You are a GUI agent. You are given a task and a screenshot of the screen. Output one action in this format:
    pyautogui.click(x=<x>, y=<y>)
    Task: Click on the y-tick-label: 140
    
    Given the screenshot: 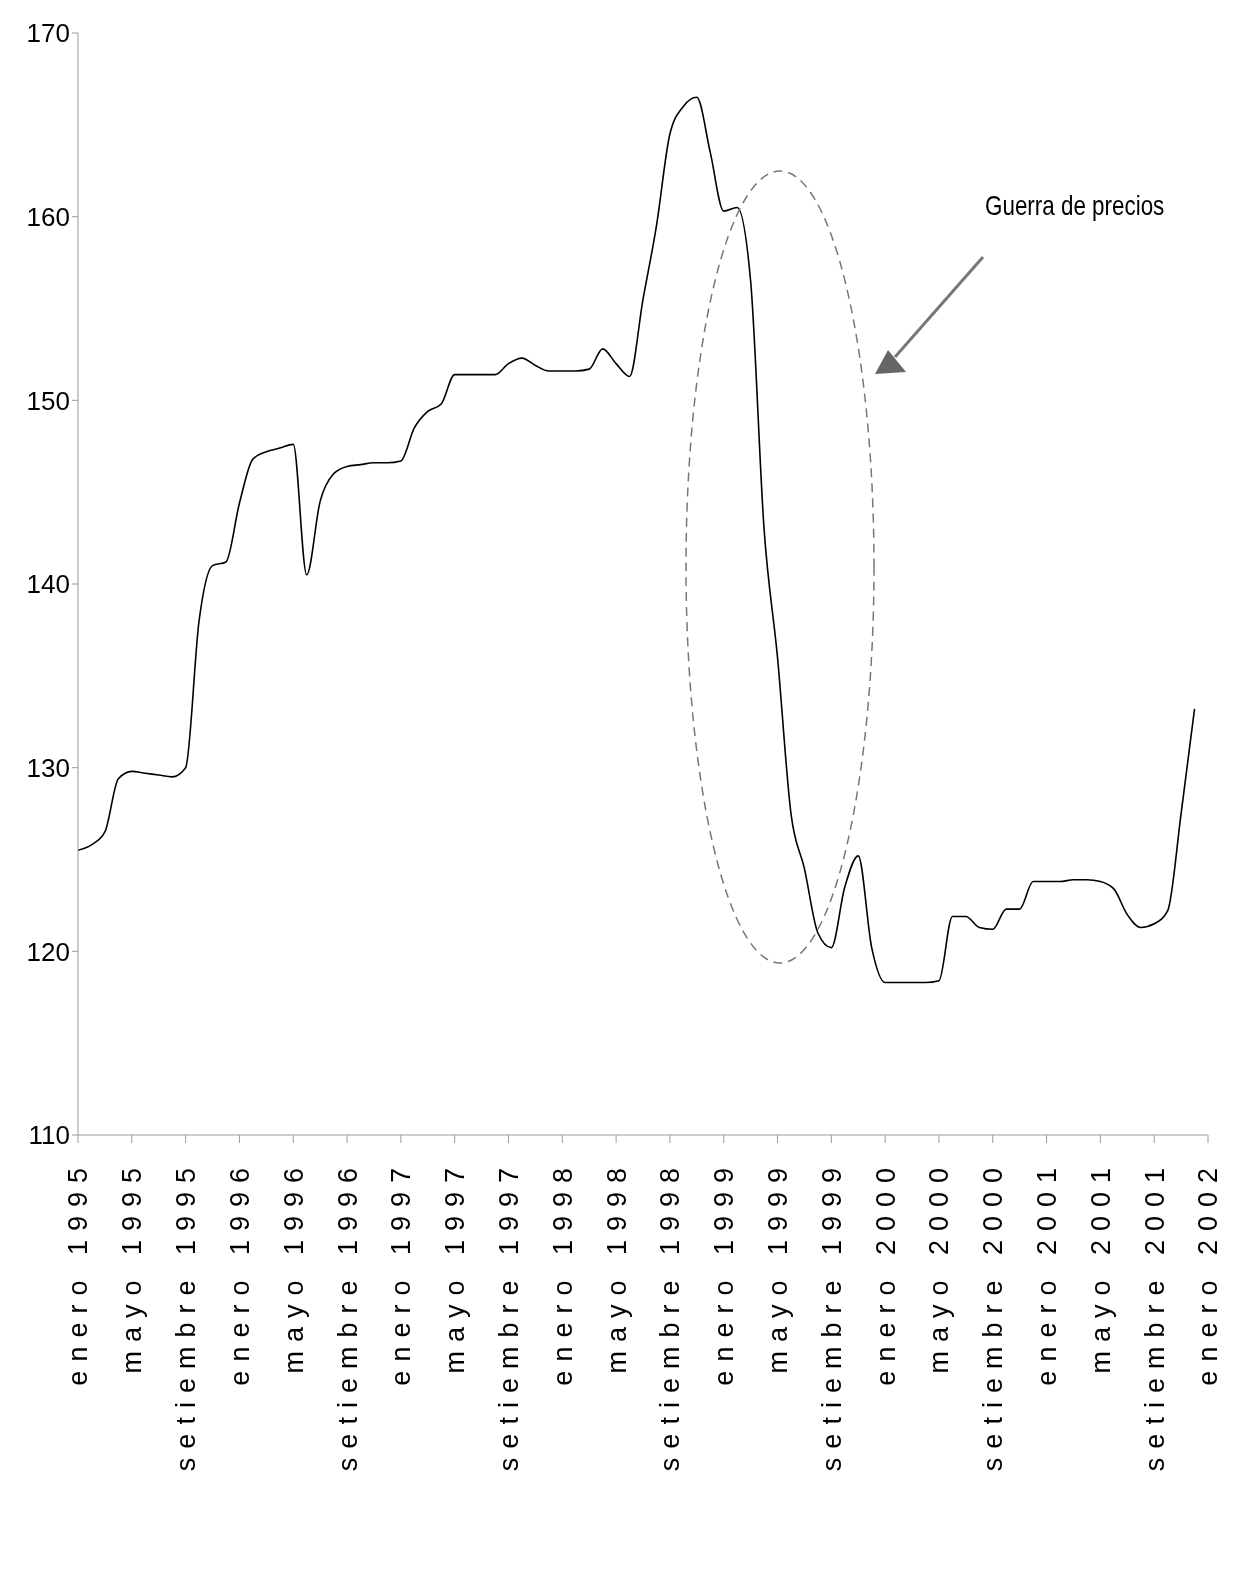 What is the action you would take?
    pyautogui.click(x=48, y=584)
    